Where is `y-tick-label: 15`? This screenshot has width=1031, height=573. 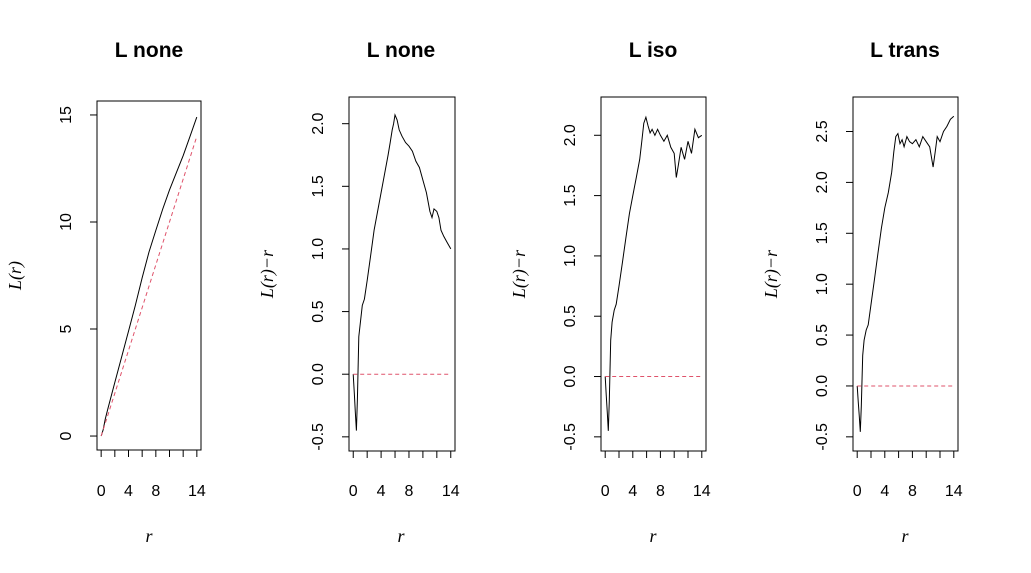
y-tick-label: 15 is located at coordinates (66, 115).